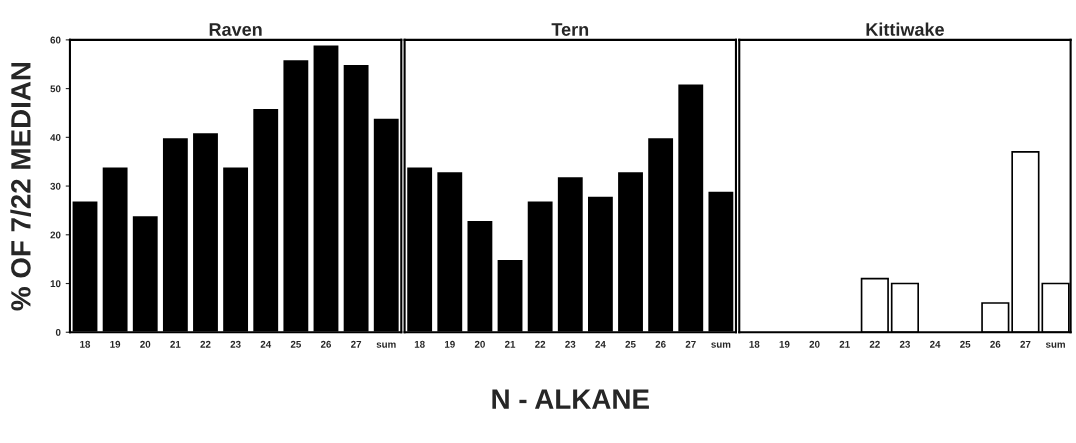 The width and height of the screenshot is (1076, 443). I want to click on chart-title: Tern, so click(570, 29).